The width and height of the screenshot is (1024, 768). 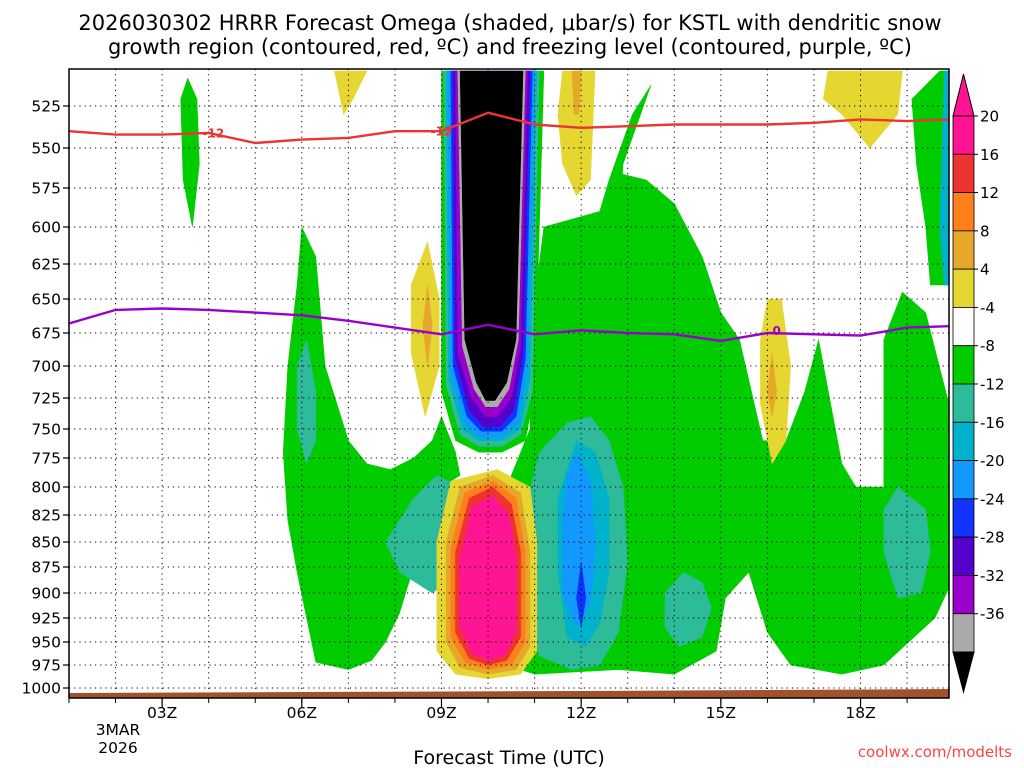 What do you see at coordinates (46, 189) in the screenshot?
I see `y-tick-label-575: 575` at bounding box center [46, 189].